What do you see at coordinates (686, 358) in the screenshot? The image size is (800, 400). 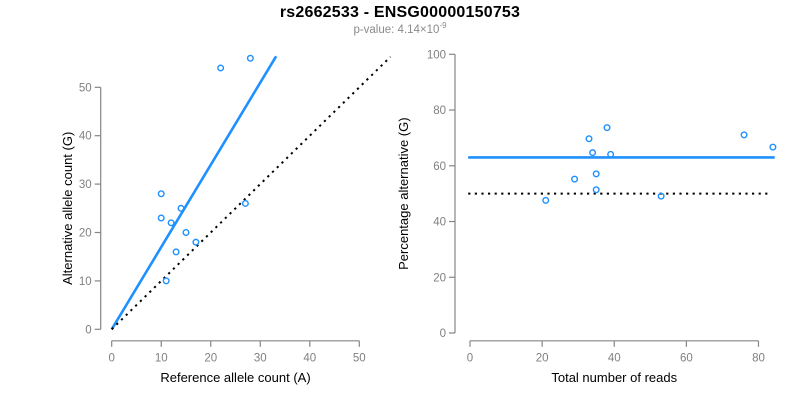 I see `x-tick-label: 60` at bounding box center [686, 358].